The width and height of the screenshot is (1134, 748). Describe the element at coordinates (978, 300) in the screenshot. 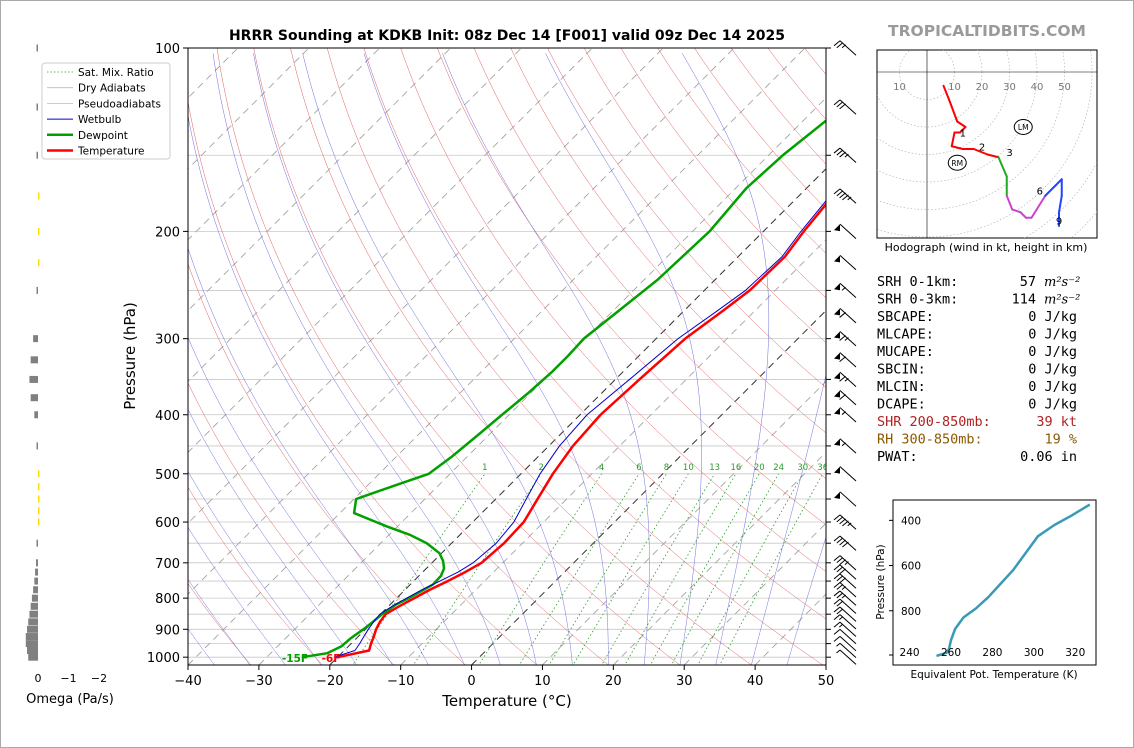

I see `stat-row: SRH 0-3km: 114 m²s⁻²` at that location.